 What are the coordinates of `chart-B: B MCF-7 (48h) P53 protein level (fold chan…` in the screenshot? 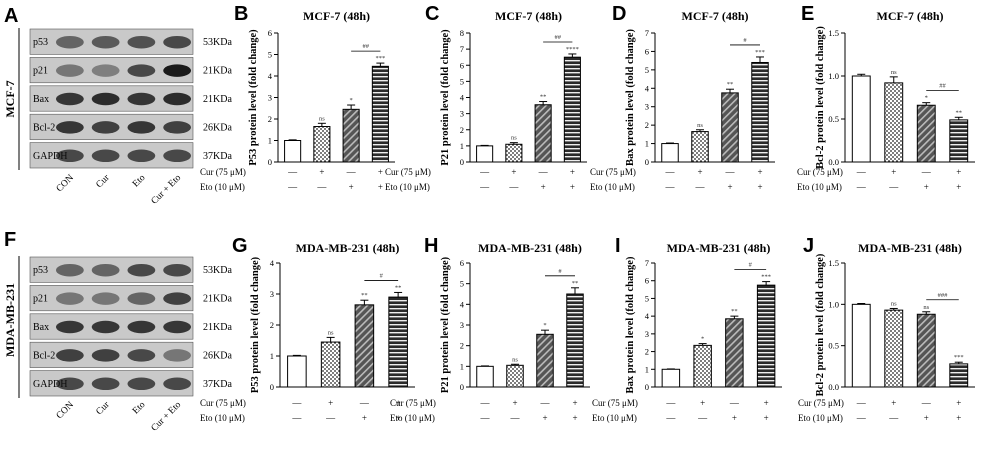 It's located at (297, 97).